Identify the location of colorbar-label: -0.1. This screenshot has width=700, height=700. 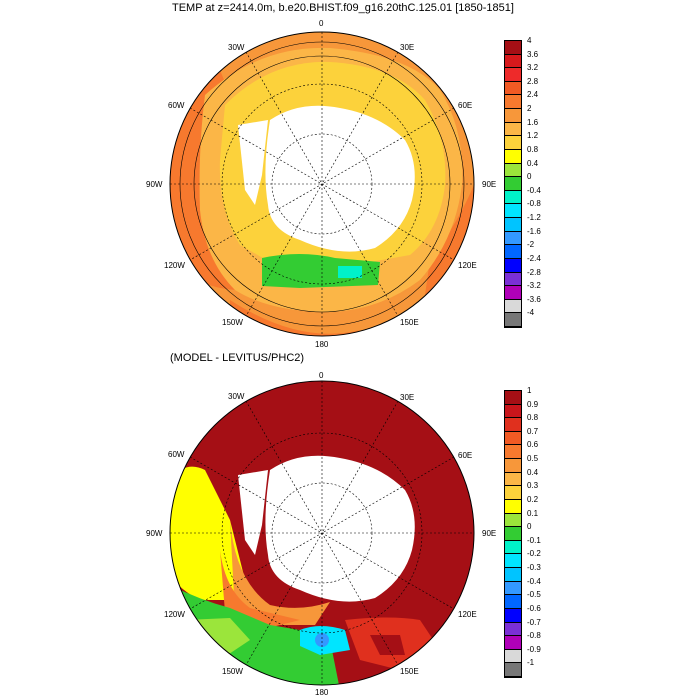
(534, 540).